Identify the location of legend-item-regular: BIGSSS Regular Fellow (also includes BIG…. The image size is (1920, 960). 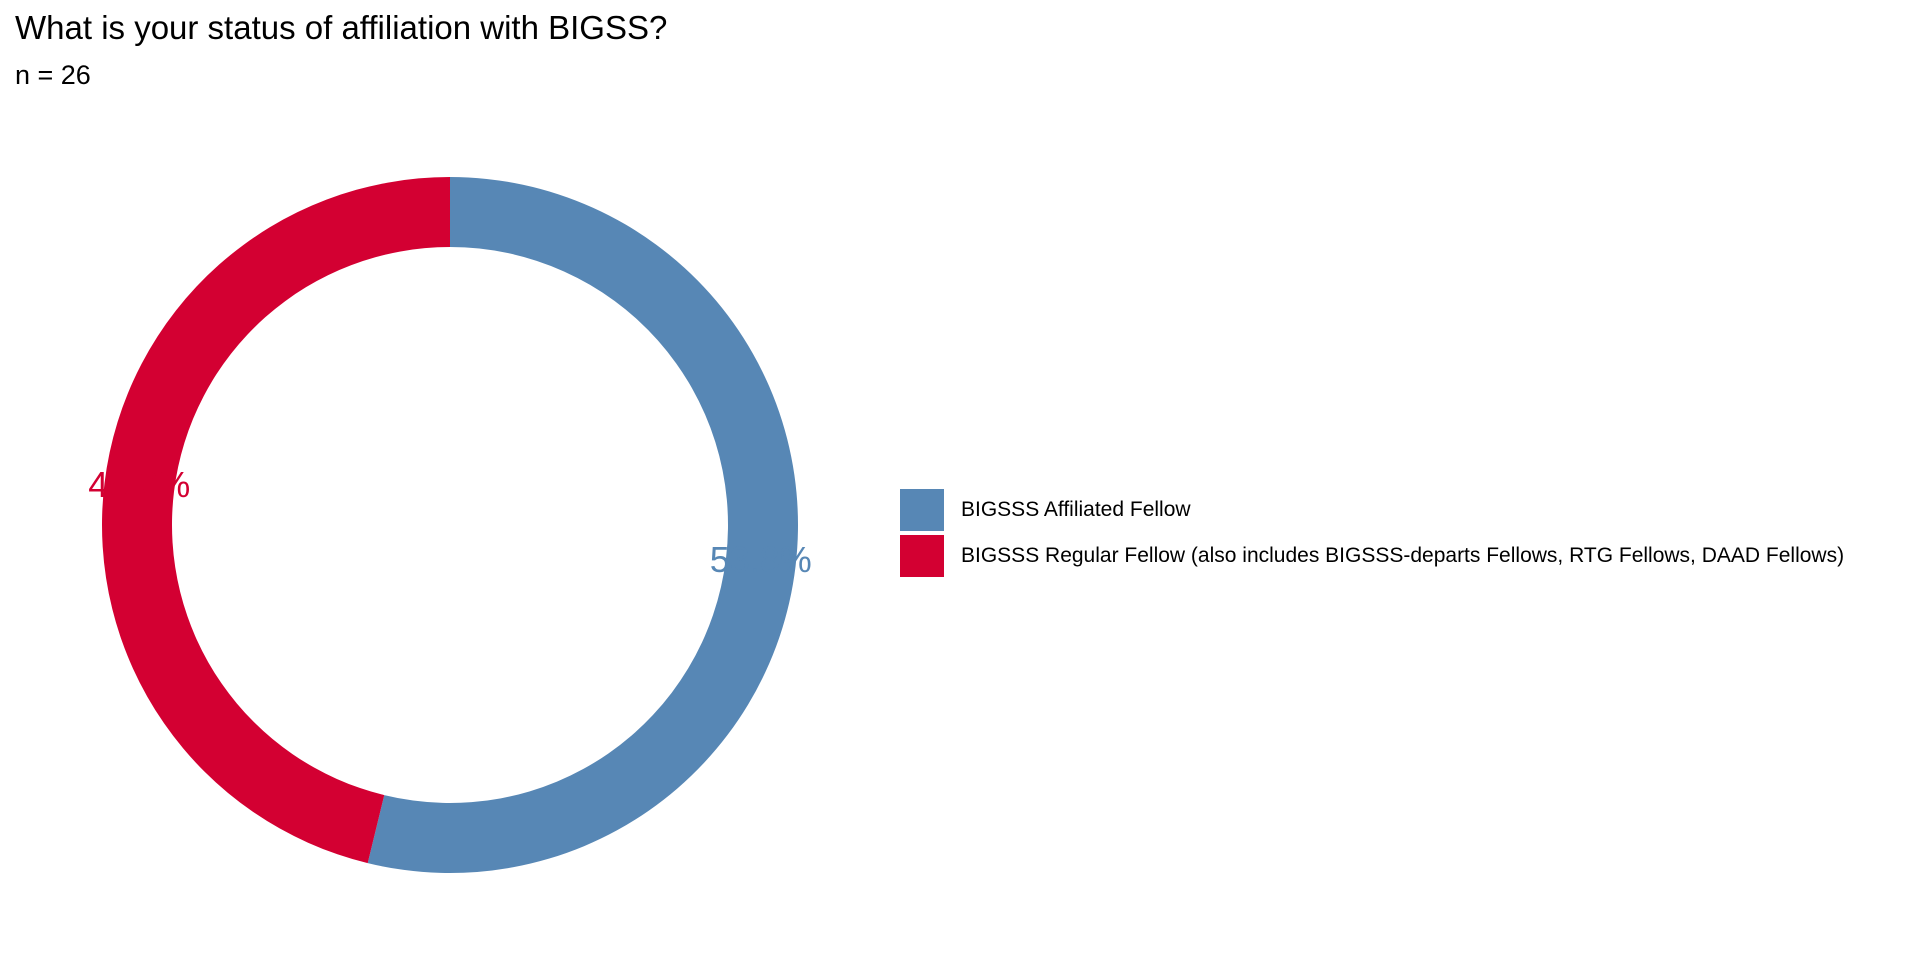
(1372, 556).